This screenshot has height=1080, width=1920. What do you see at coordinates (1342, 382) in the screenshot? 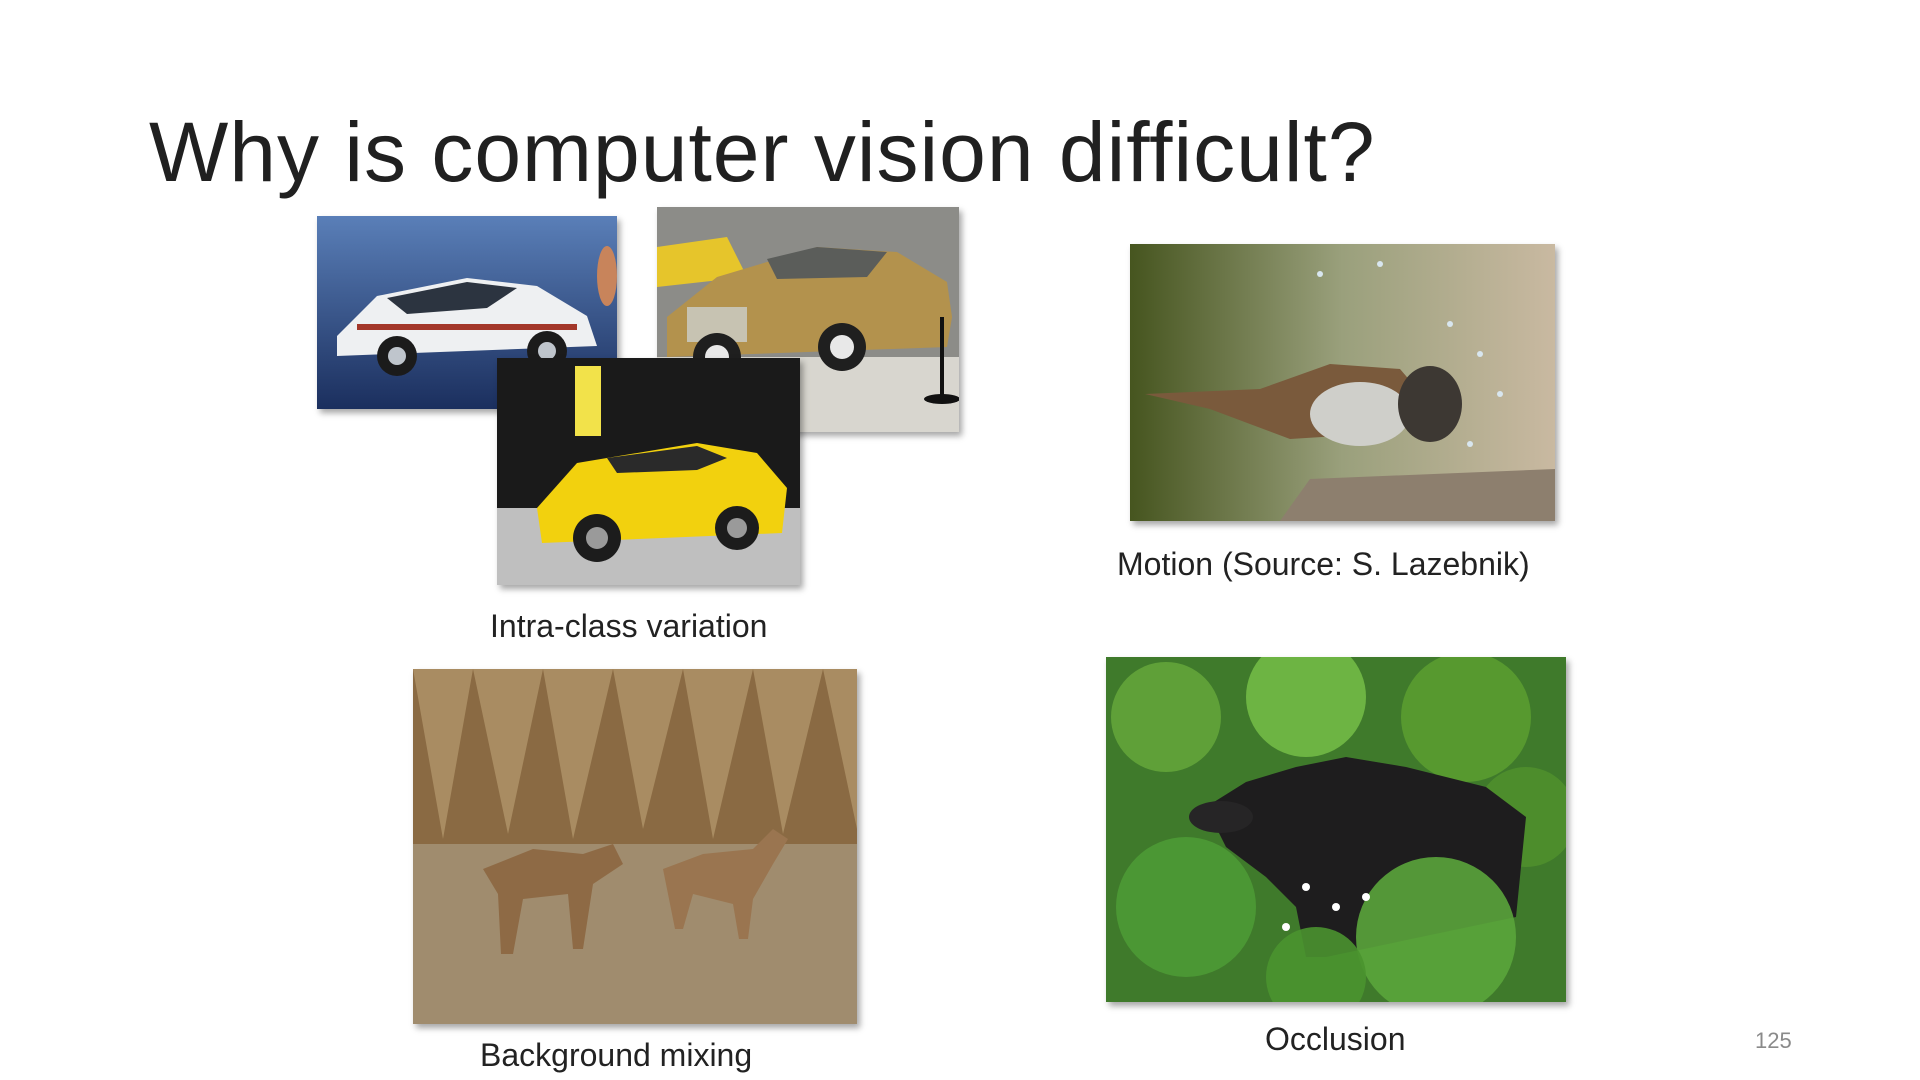
I see `bird-shaking-head-photo` at bounding box center [1342, 382].